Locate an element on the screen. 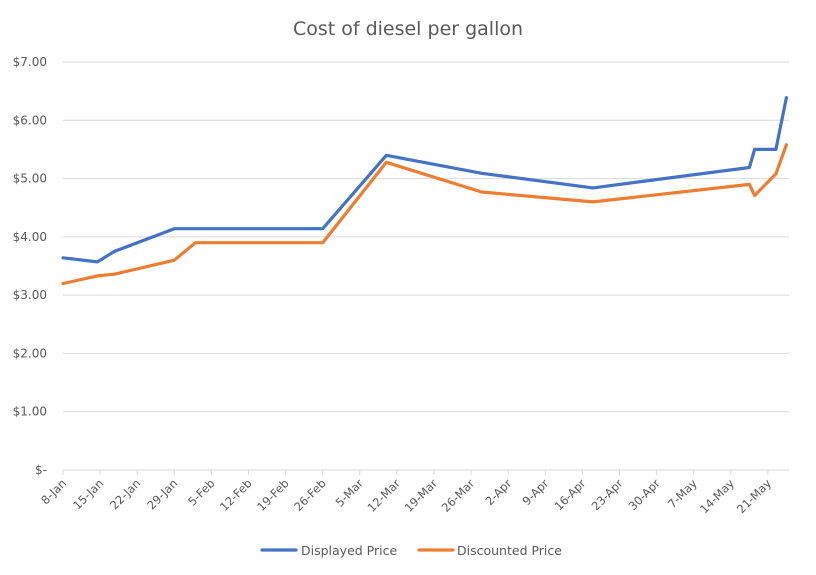  y-tick-label: $- is located at coordinates (41, 470).